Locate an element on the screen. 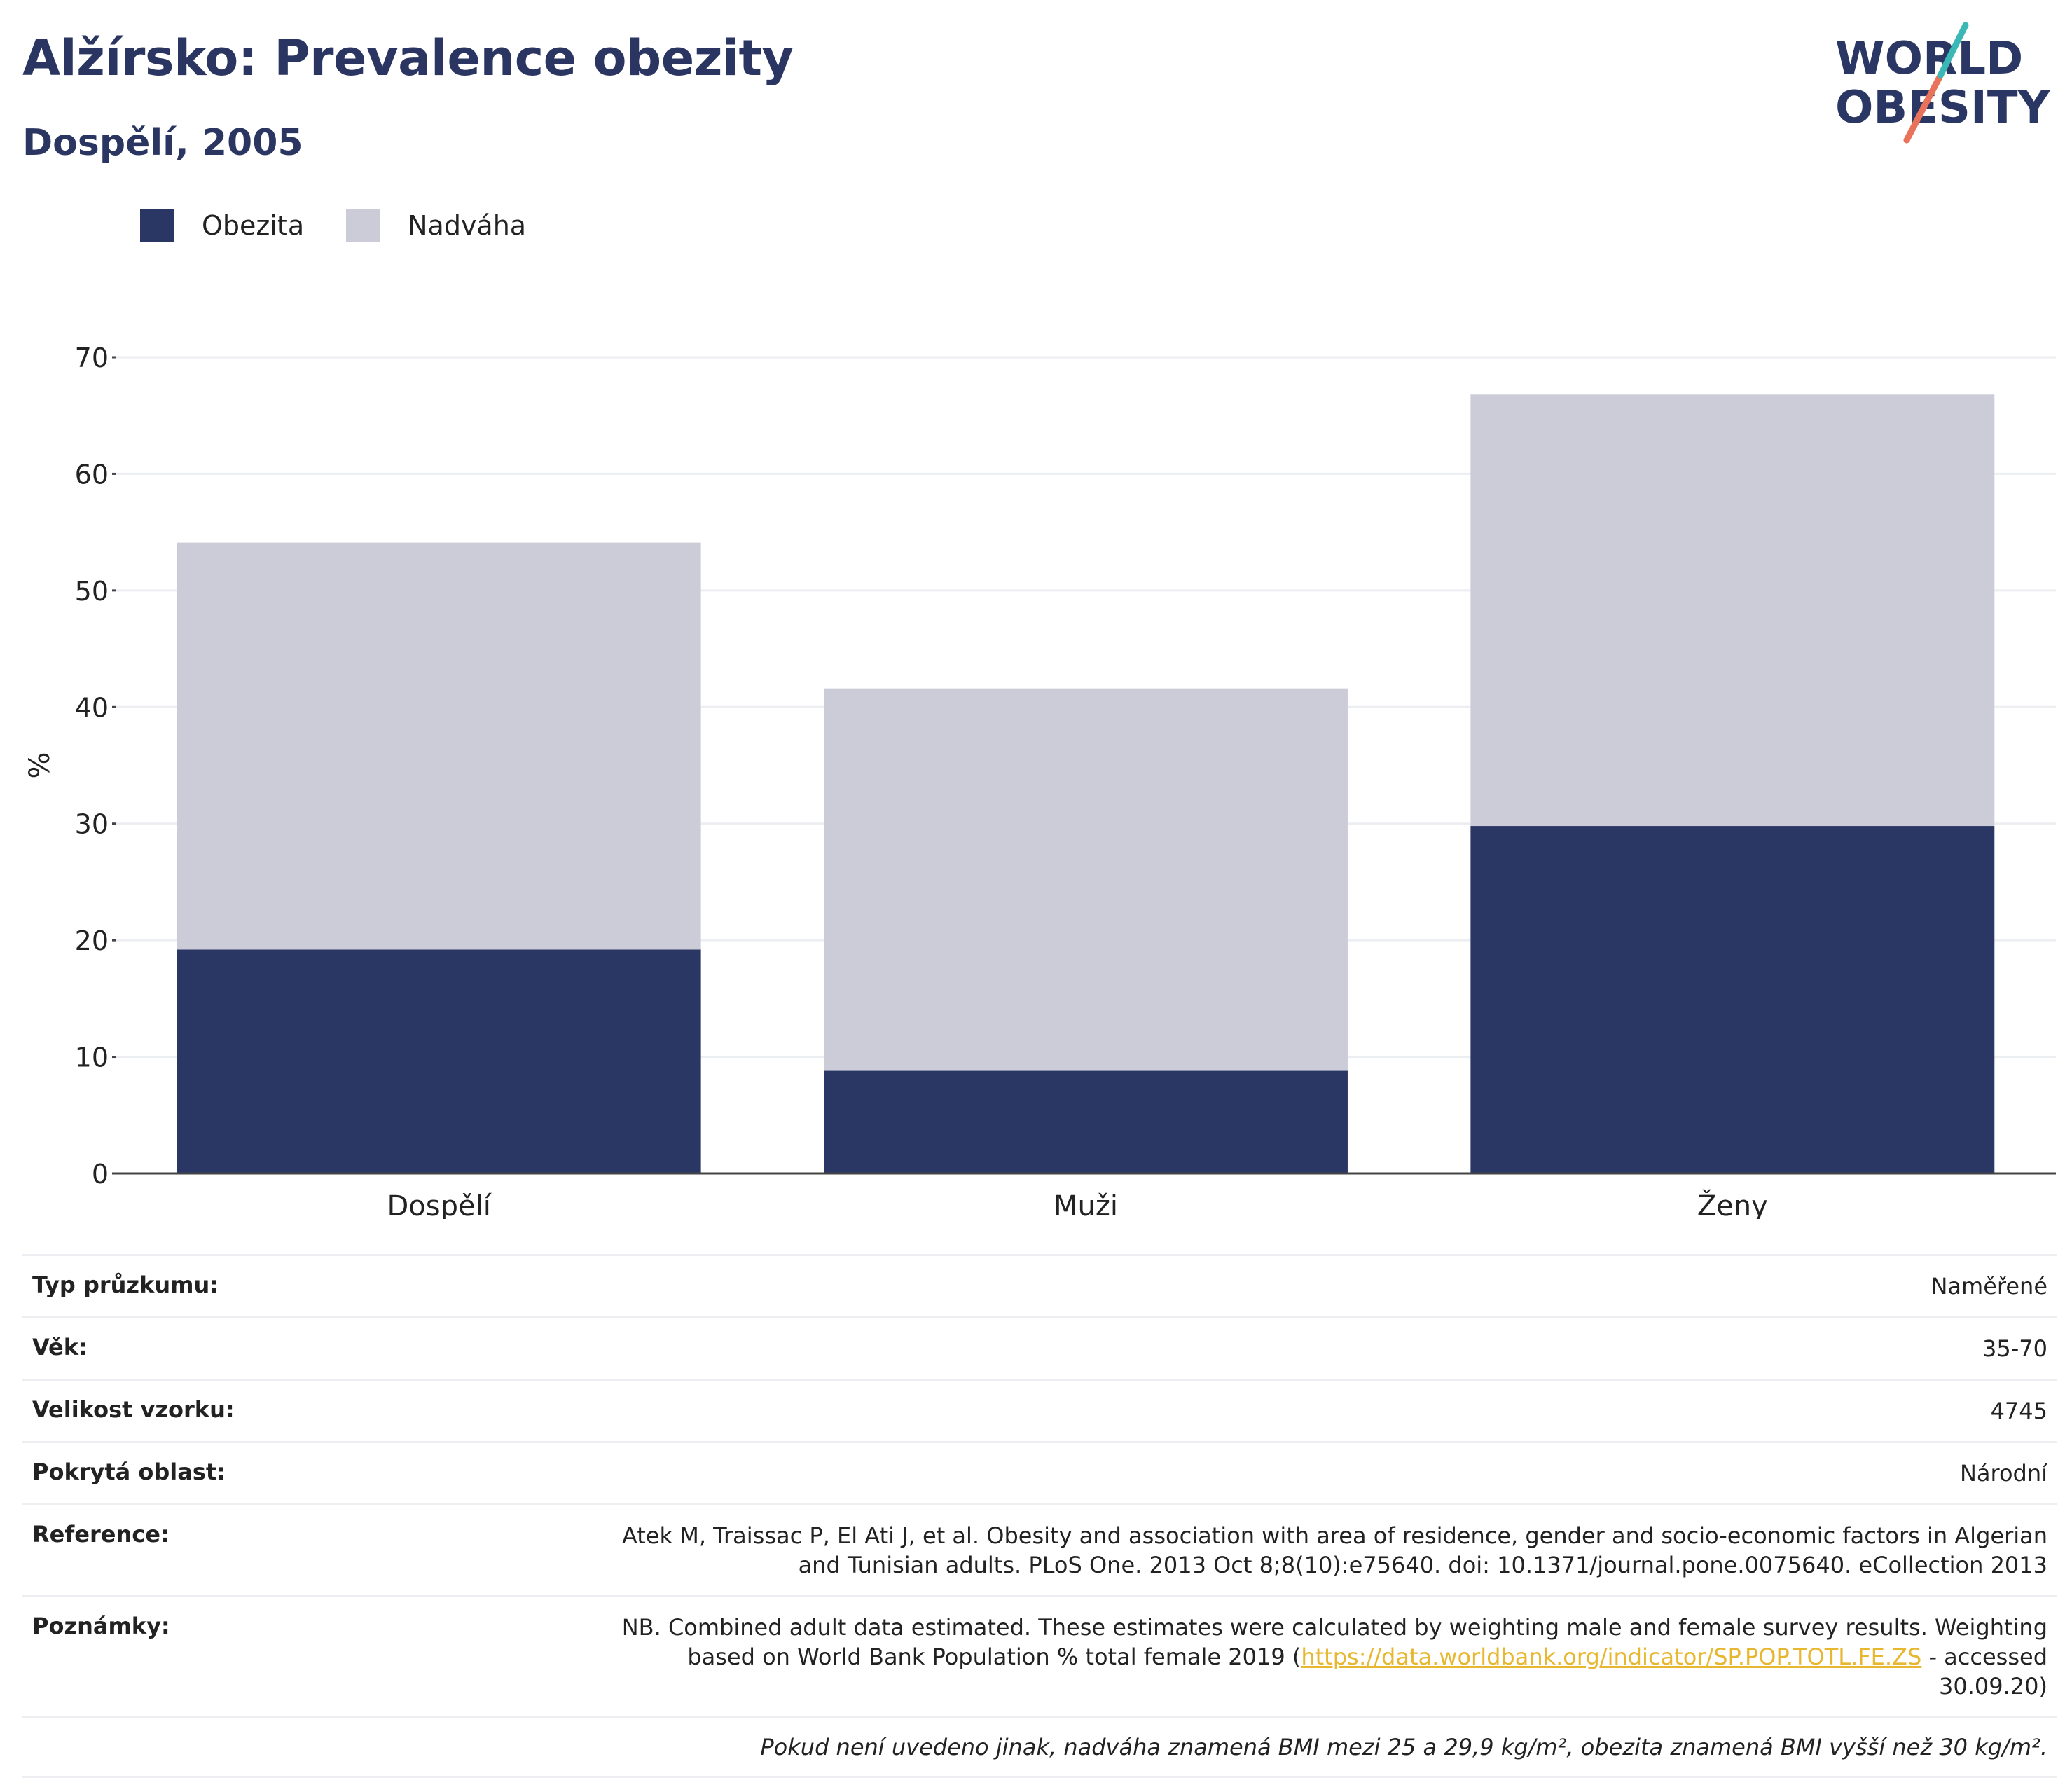 This screenshot has height=1778, width=2072. x-tick-label: Muži is located at coordinates (1086, 1204).